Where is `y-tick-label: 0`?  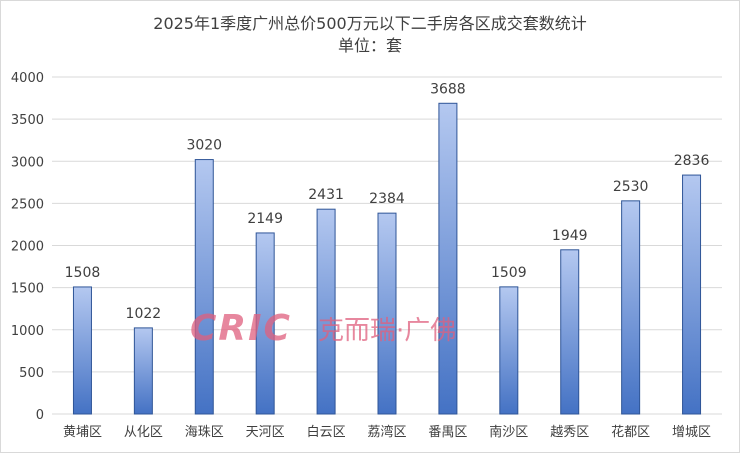 y-tick-label: 0 is located at coordinates (40, 415).